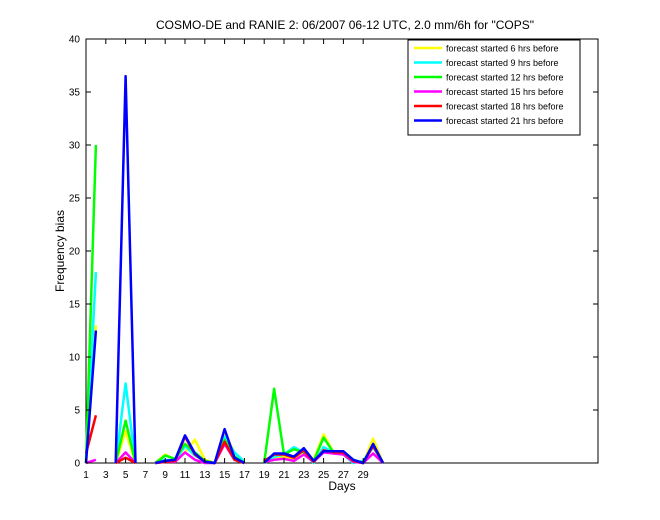 The image size is (660, 520). What do you see at coordinates (364, 475) in the screenshot?
I see `x-tick-label: 29` at bounding box center [364, 475].